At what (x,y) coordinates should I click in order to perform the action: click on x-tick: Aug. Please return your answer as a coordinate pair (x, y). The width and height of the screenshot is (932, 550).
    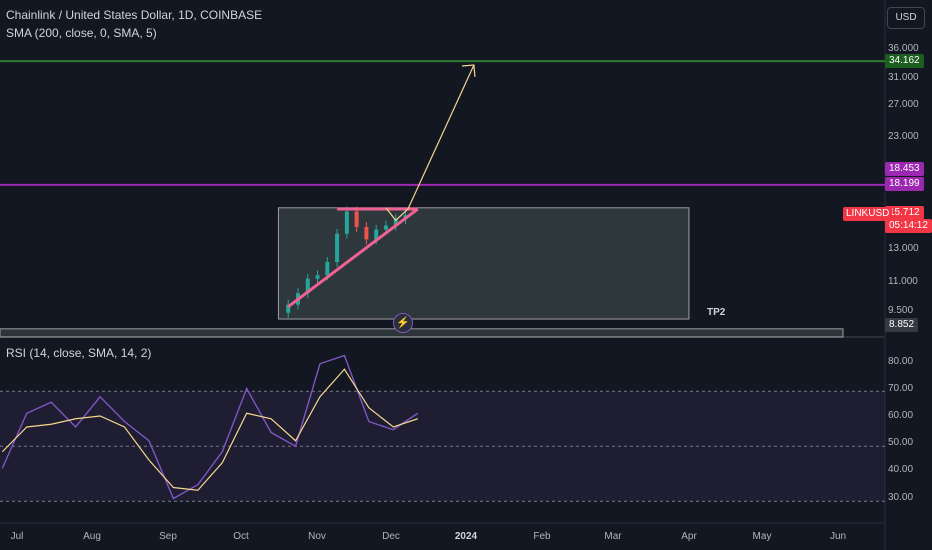
    Looking at the image, I should click on (92, 536).